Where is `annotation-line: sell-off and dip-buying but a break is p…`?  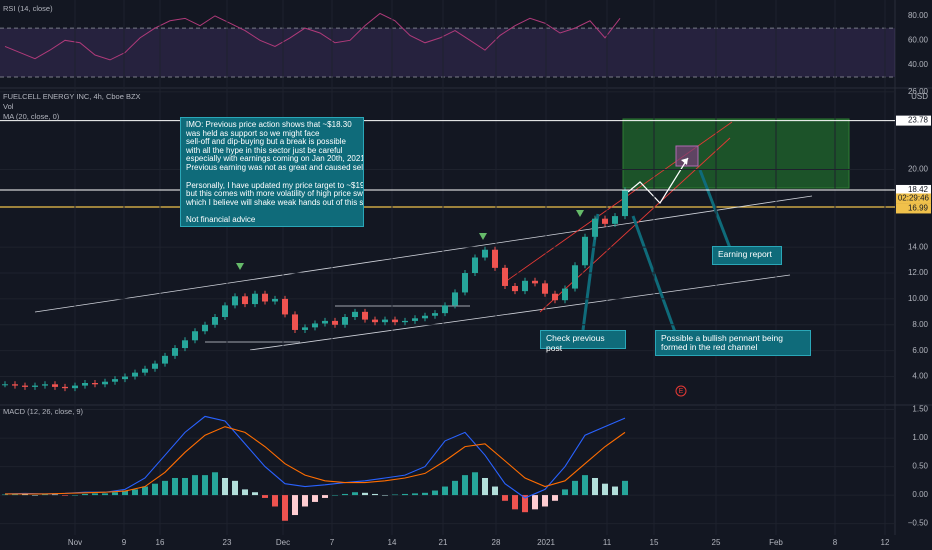 annotation-line: sell-off and dip-buying but a break is p… is located at coordinates (266, 142).